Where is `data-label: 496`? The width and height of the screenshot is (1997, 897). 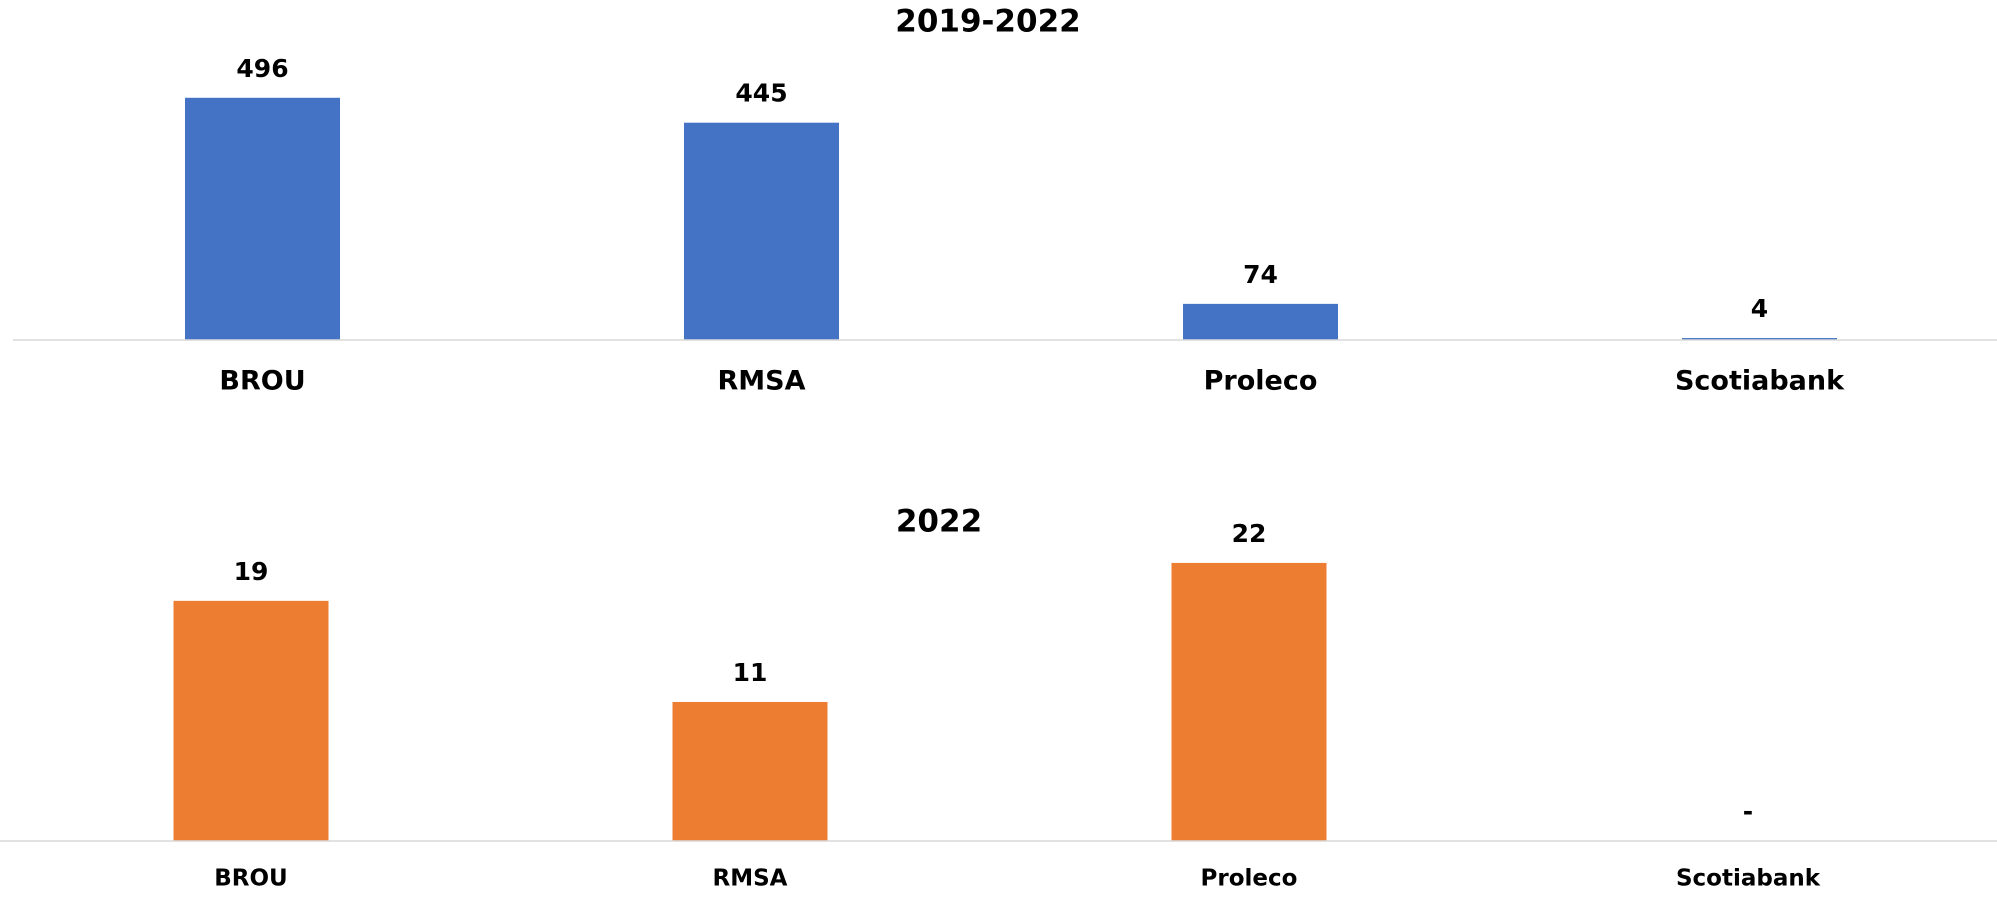
data-label: 496 is located at coordinates (262, 68).